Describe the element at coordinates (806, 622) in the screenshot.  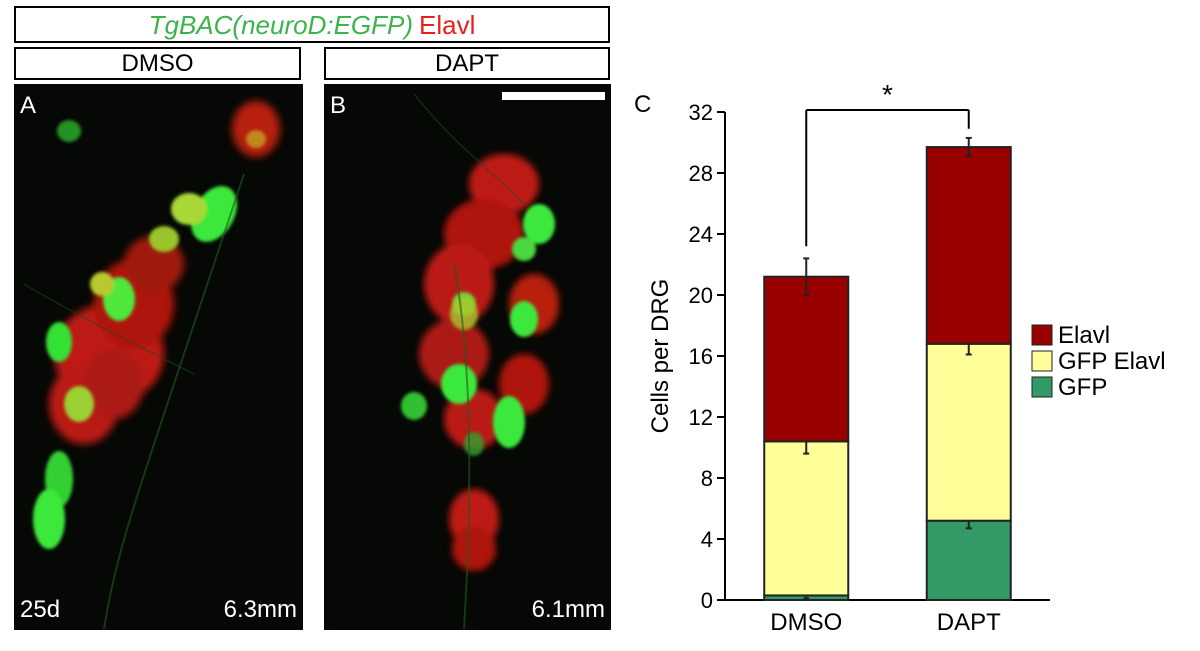
I see `x-tick-label: DMSO` at that location.